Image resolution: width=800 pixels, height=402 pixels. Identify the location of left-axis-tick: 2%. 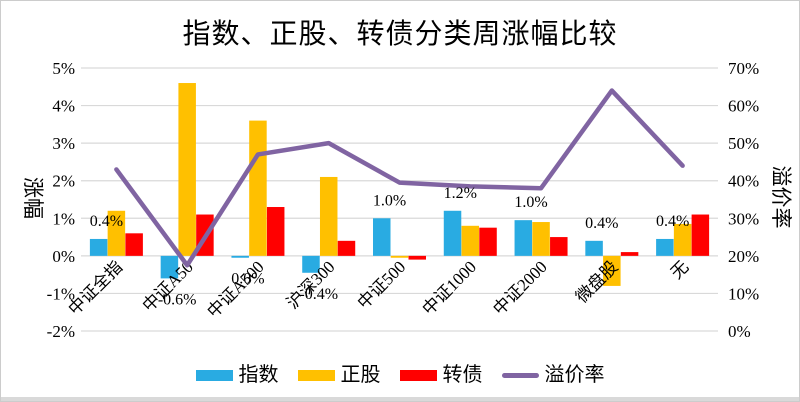
(63, 181).